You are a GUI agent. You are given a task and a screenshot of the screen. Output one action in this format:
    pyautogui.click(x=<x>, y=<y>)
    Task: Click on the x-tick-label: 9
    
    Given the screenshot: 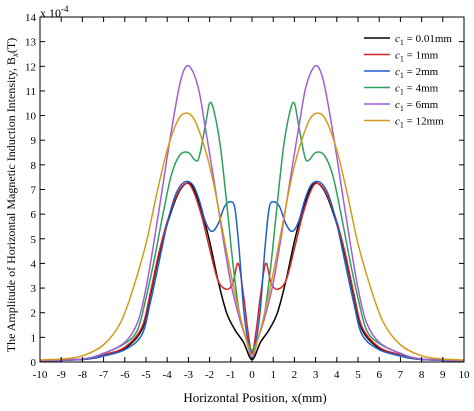 What is the action you would take?
    pyautogui.click(x=443, y=375)
    